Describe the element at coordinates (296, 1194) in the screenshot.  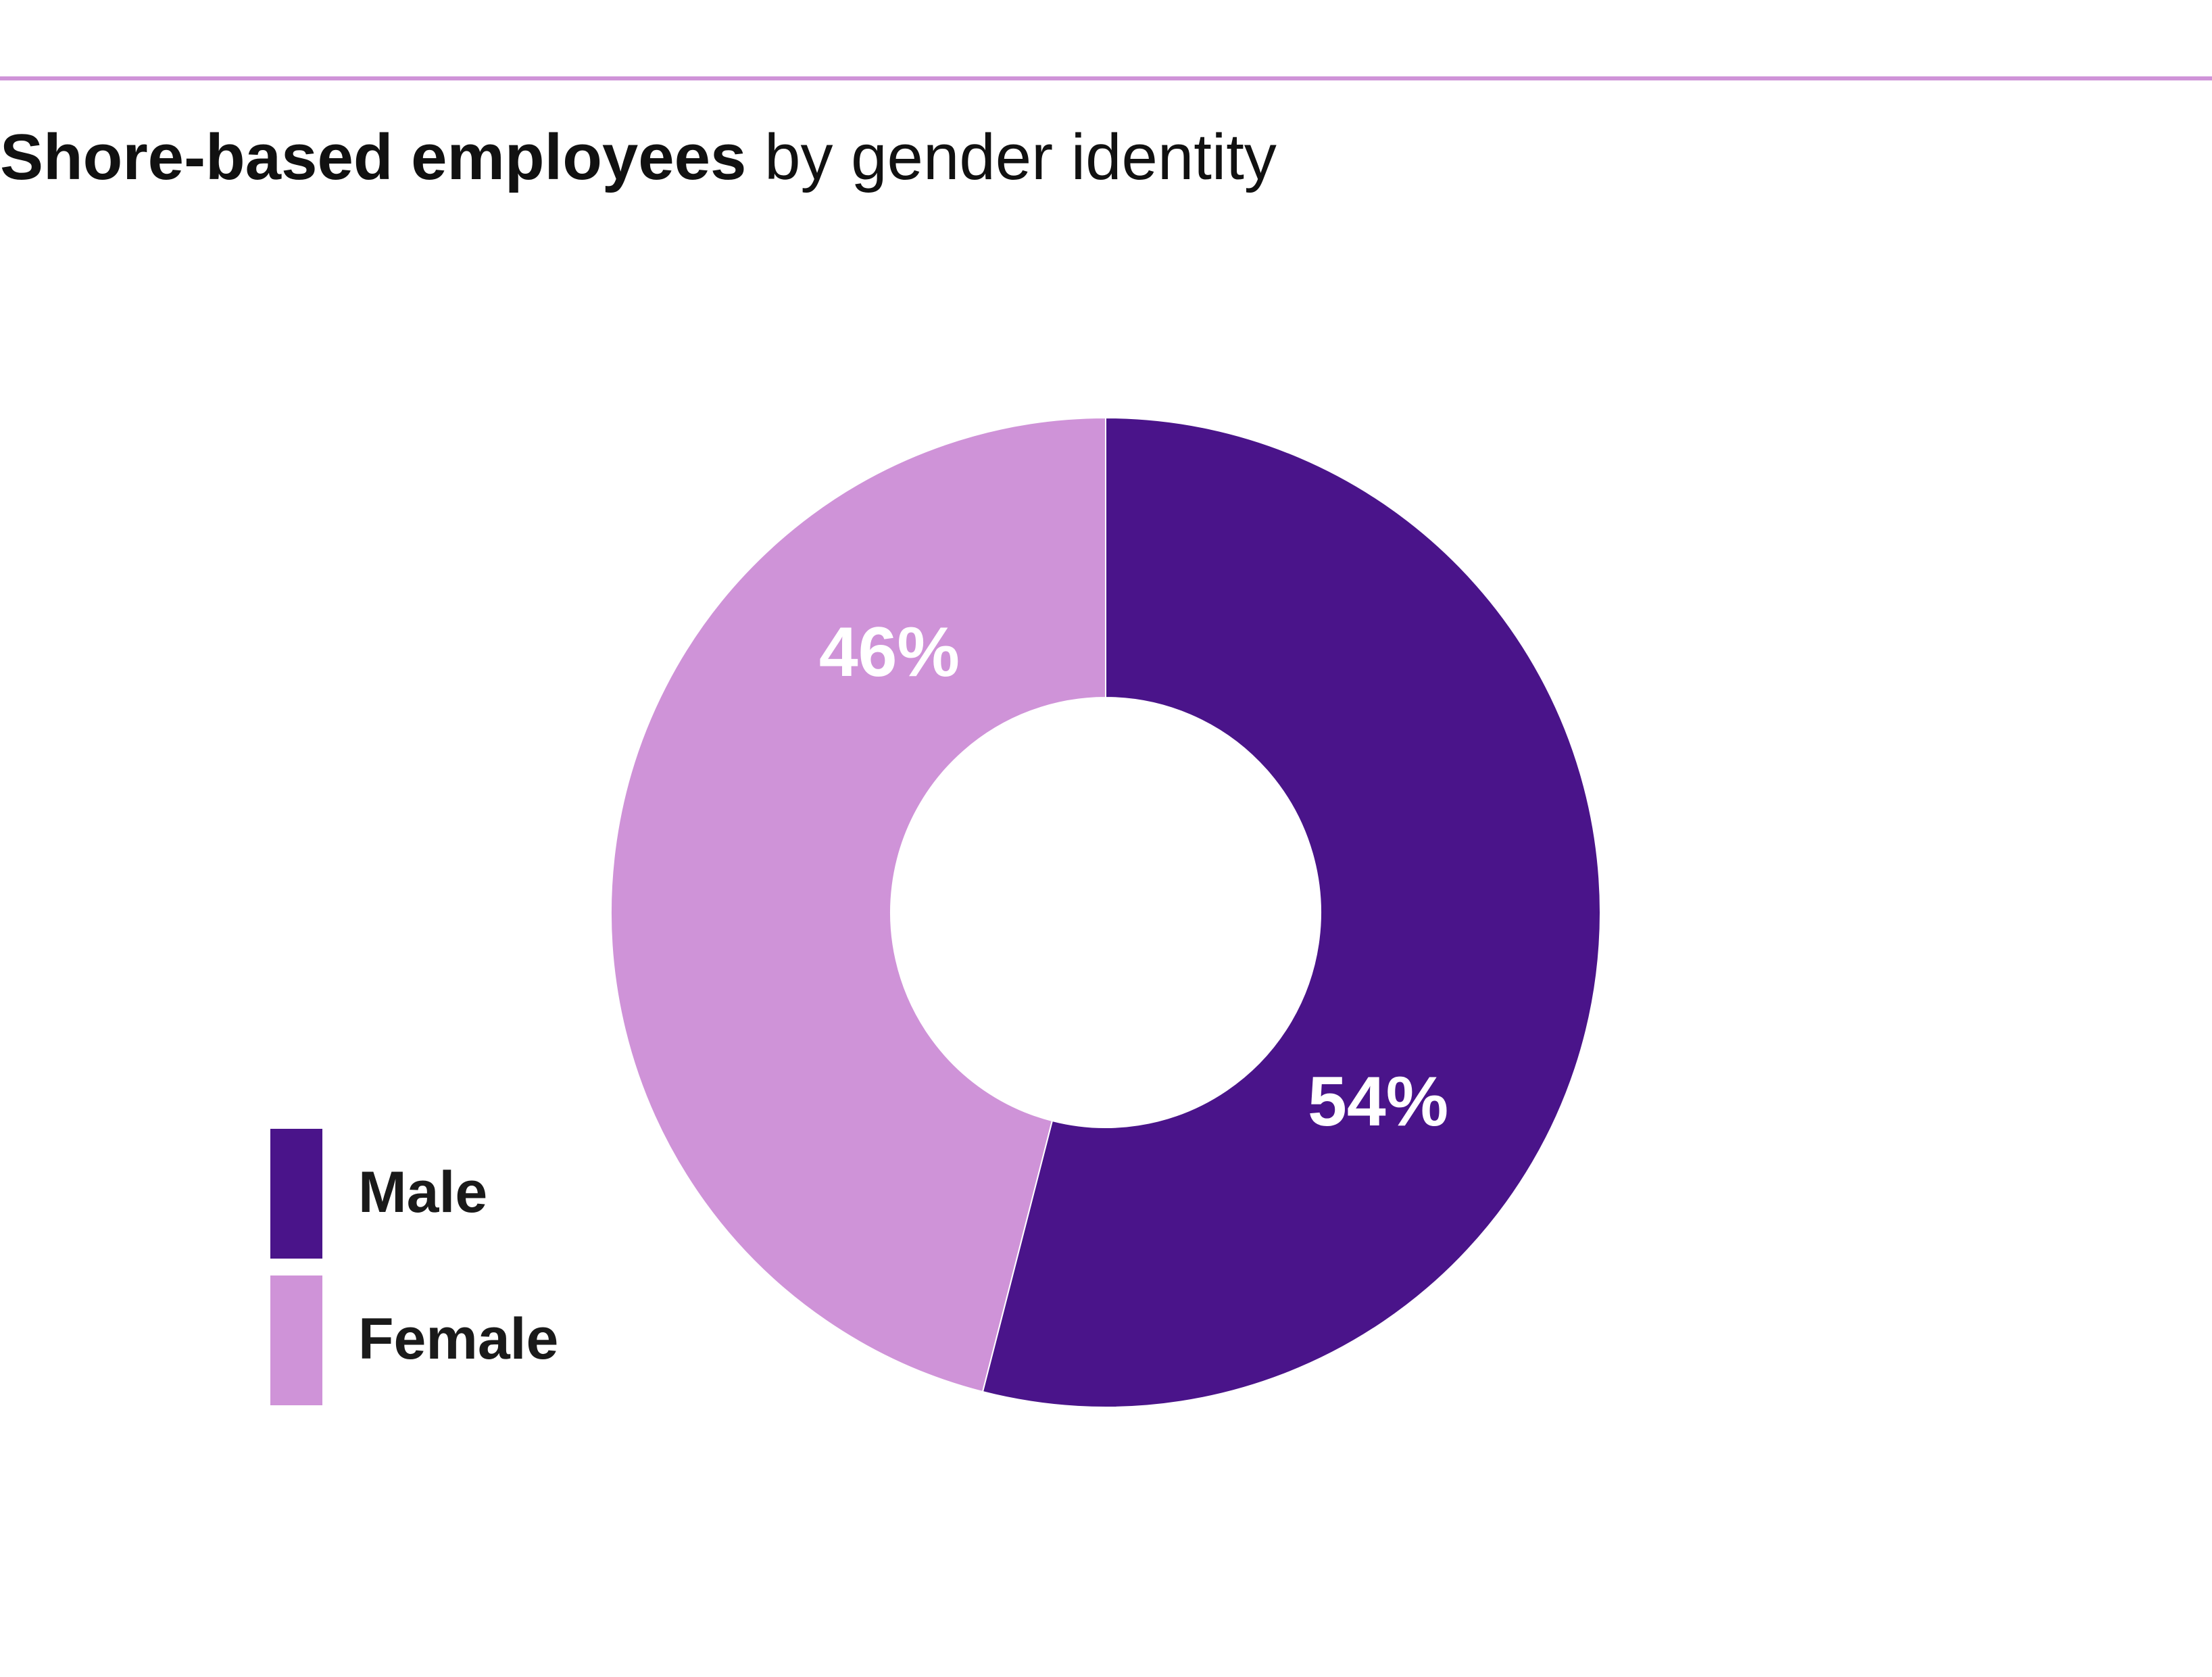
I see `legend-swatch-male` at that location.